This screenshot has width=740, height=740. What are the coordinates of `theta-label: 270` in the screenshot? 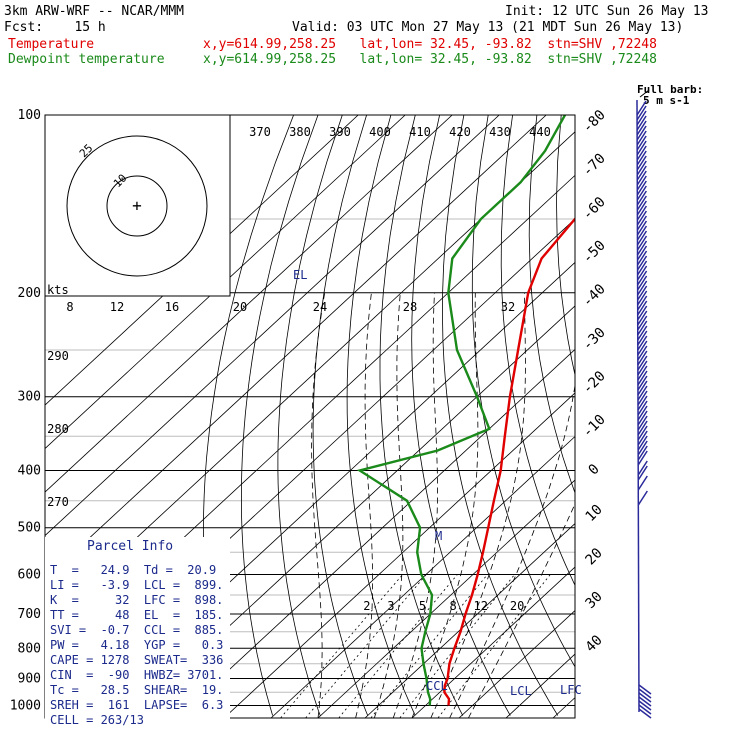 It's located at (58, 502).